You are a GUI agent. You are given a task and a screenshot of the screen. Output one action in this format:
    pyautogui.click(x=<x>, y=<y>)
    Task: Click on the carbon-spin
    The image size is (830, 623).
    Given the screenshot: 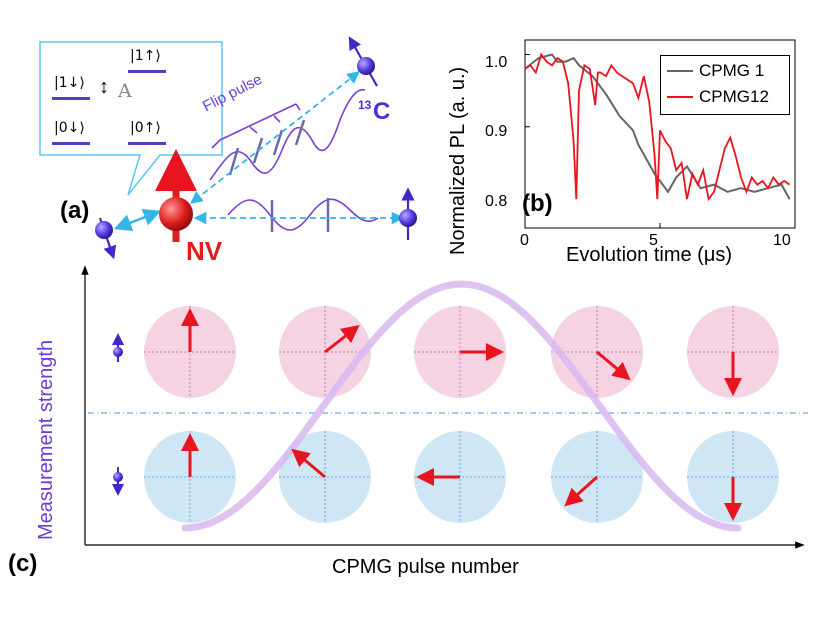 What is the action you would take?
    pyautogui.click(x=366, y=66)
    